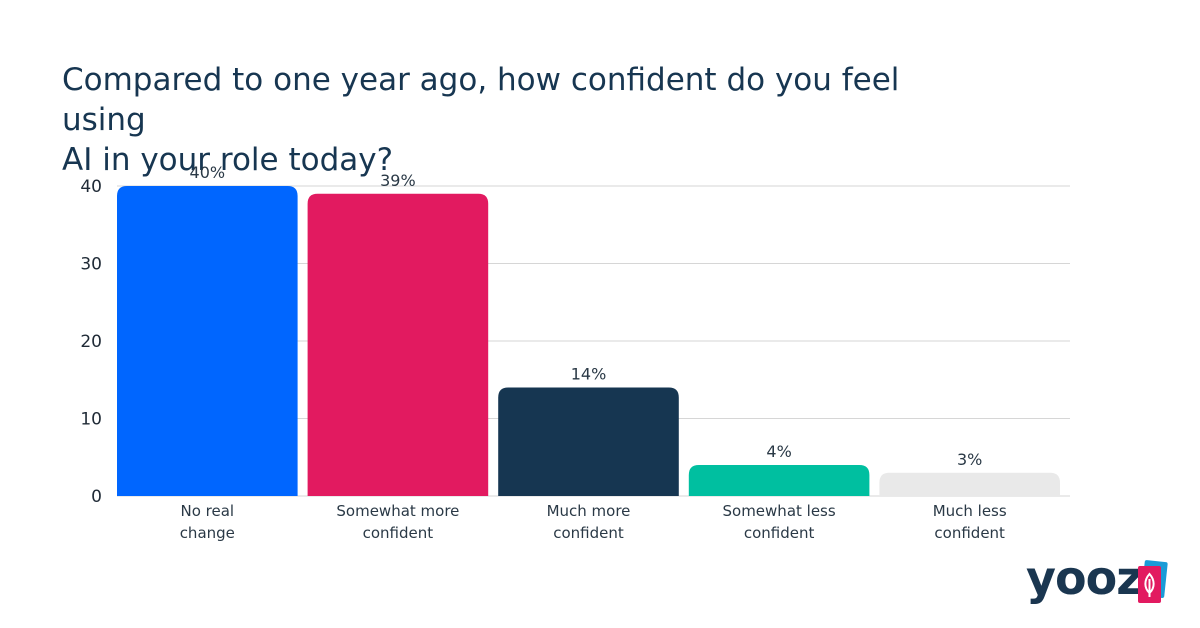 Image resolution: width=1200 pixels, height=628 pixels. I want to click on y-tick-label: 0, so click(96, 497).